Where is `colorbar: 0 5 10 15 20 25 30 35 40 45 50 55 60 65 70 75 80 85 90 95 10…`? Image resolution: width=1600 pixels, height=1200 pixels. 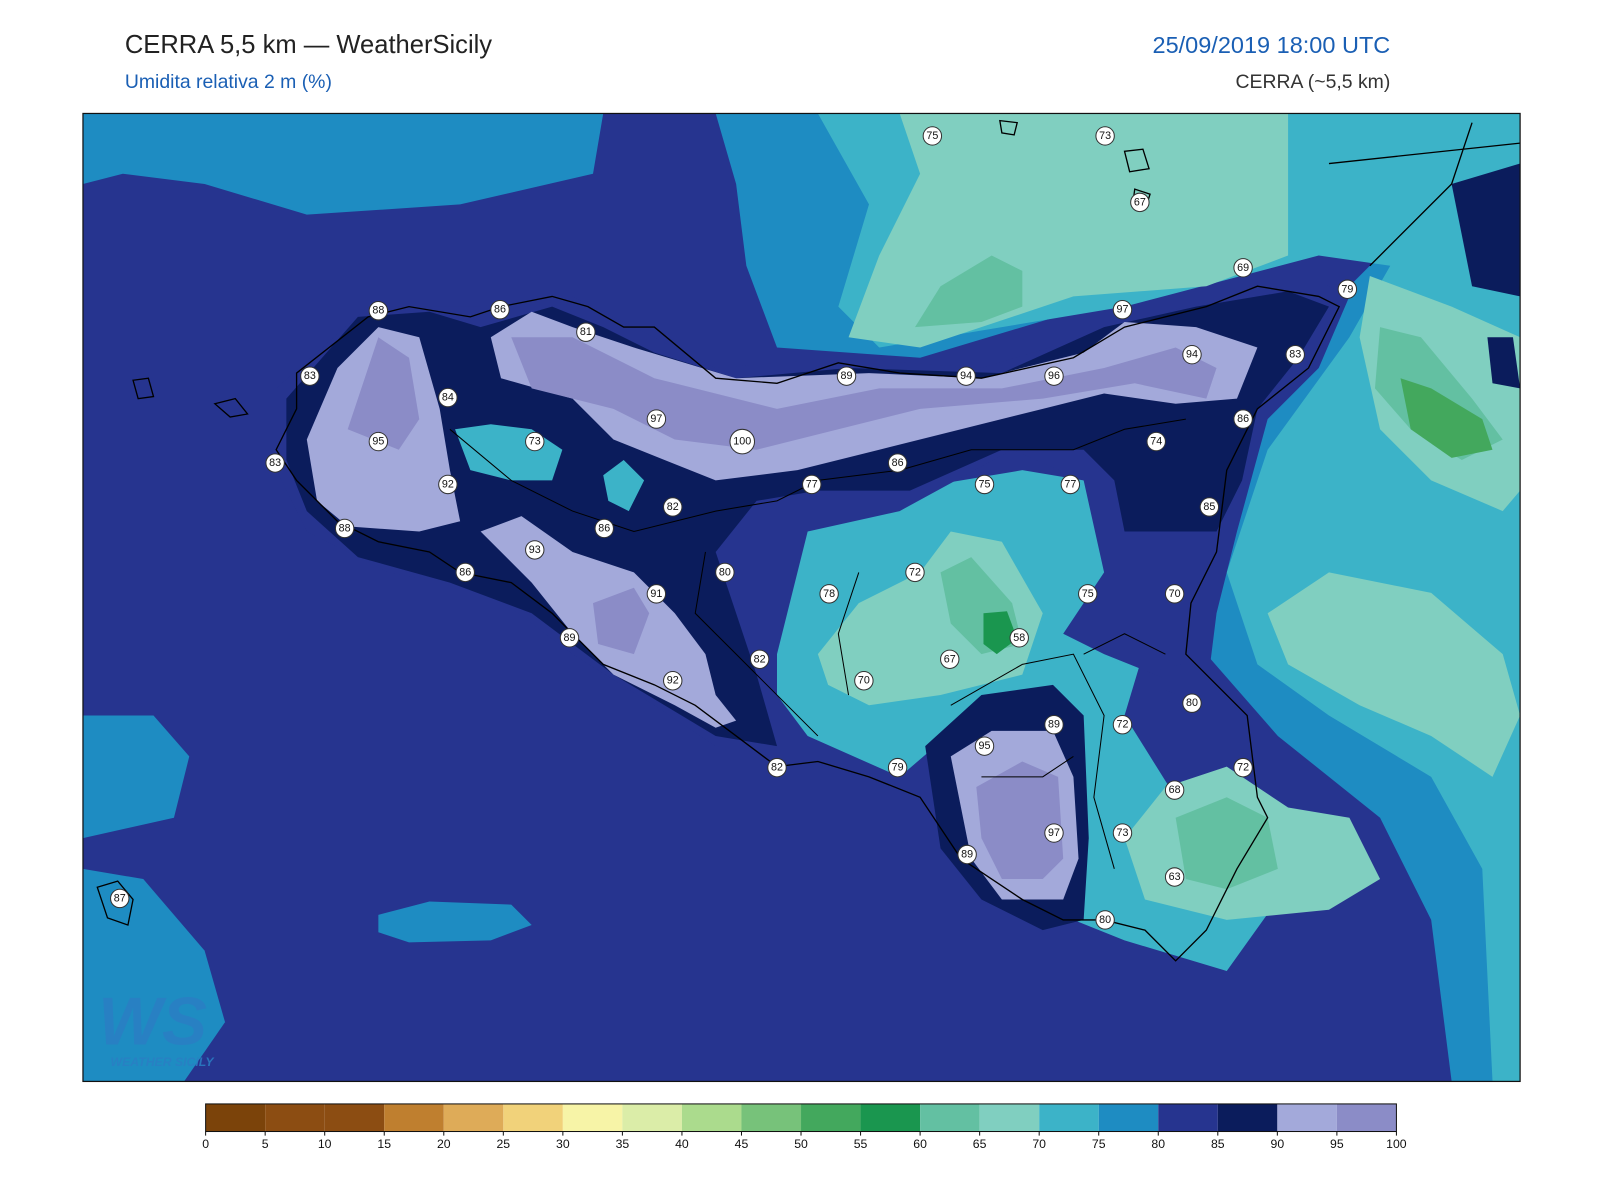
colorbar: 0 5 10 15 20 25 30 35 40 45 50 55 60 65 70 75 80 85 90 95 10… is located at coordinates (804, 1127).